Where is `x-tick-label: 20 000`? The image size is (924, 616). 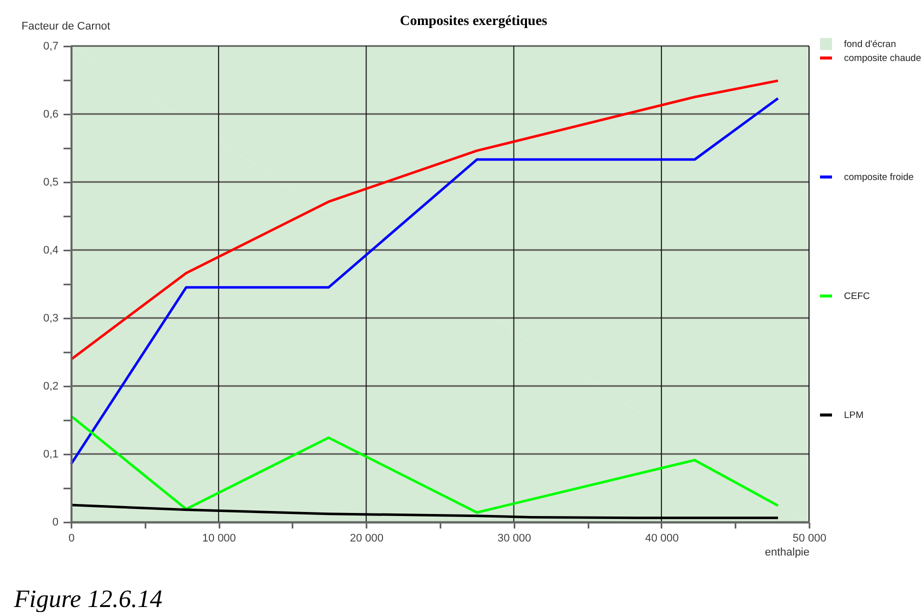
x-tick-label: 20 000 is located at coordinates (367, 538).